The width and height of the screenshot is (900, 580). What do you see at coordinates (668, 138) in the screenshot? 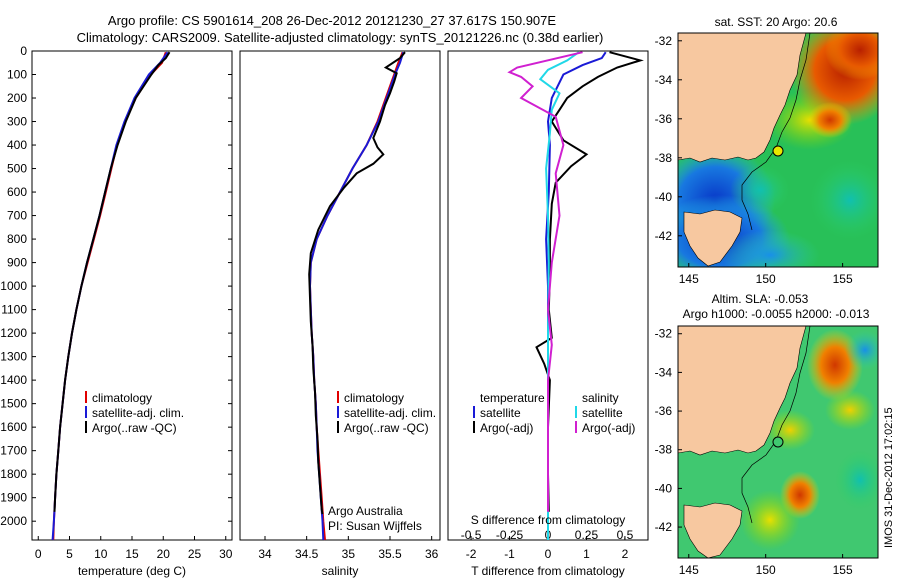
I see `sst-lat-tick-labels: -32 -34 -36 -38 -40 -42` at bounding box center [668, 138].